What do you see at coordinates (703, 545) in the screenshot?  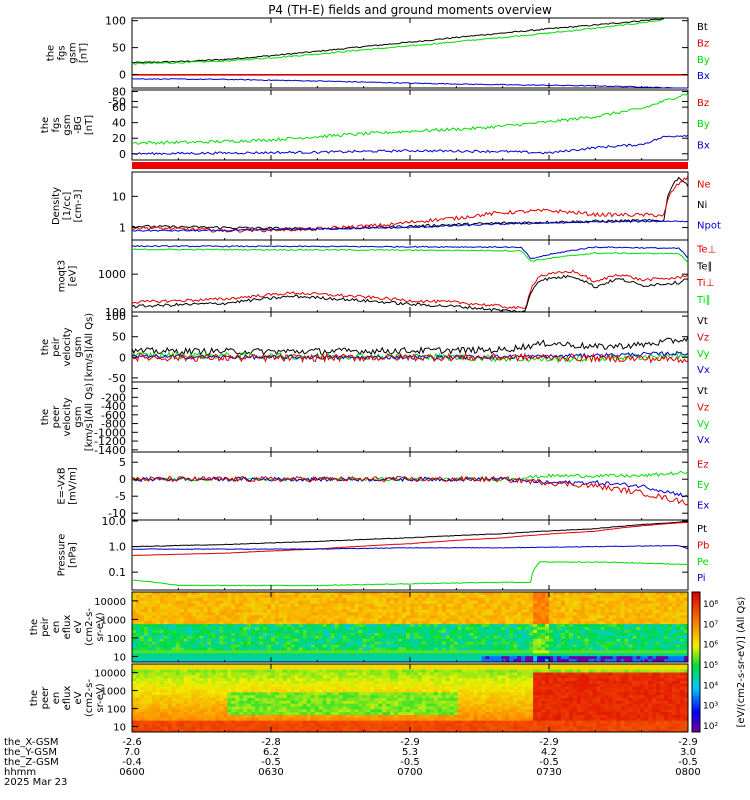 I see `legend-entry: Pb` at bounding box center [703, 545].